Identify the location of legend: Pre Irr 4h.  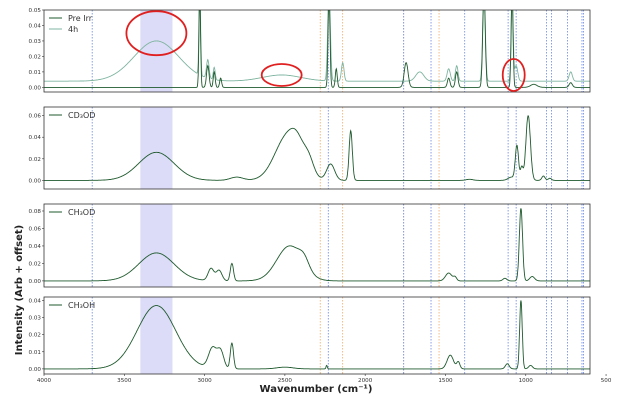
(71, 24).